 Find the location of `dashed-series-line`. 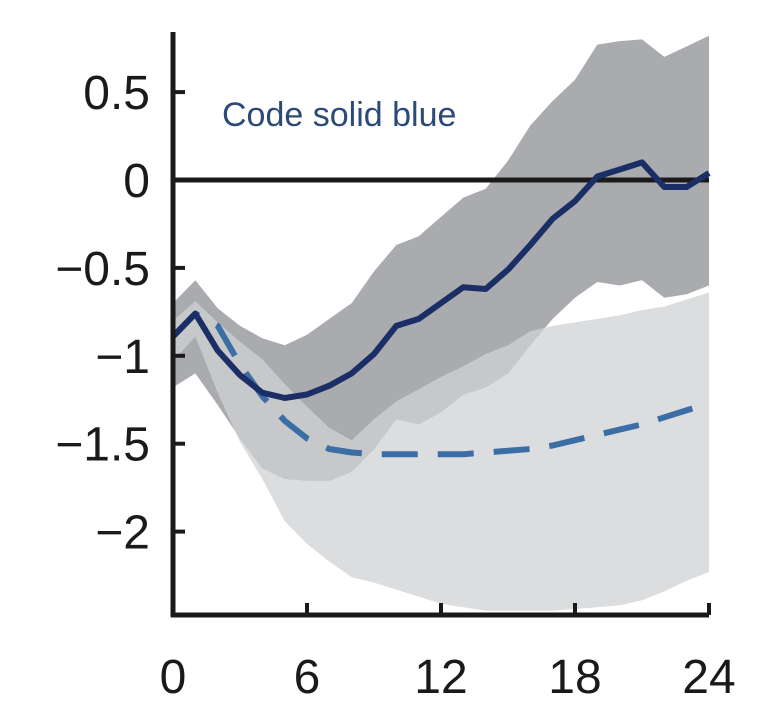

dashed-series-line is located at coordinates (440, 384).